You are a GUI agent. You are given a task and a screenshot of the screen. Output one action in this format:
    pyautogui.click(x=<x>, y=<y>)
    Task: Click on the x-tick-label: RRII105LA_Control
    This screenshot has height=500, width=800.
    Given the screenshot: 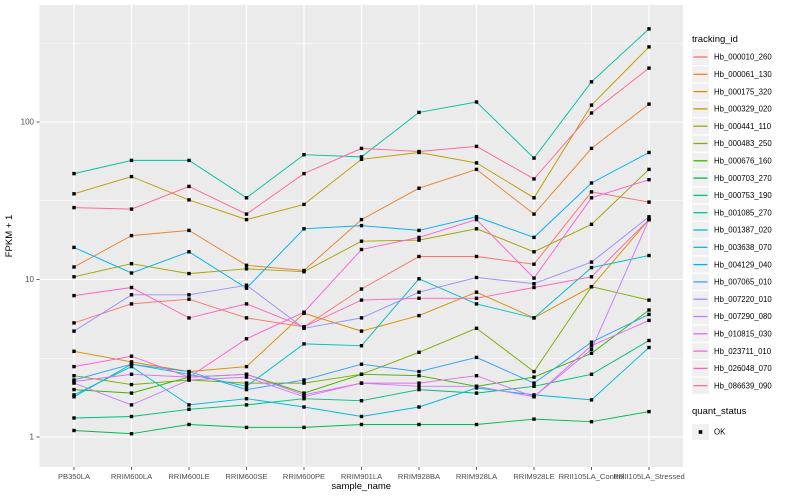 What is the action you would take?
    pyautogui.click(x=592, y=476)
    